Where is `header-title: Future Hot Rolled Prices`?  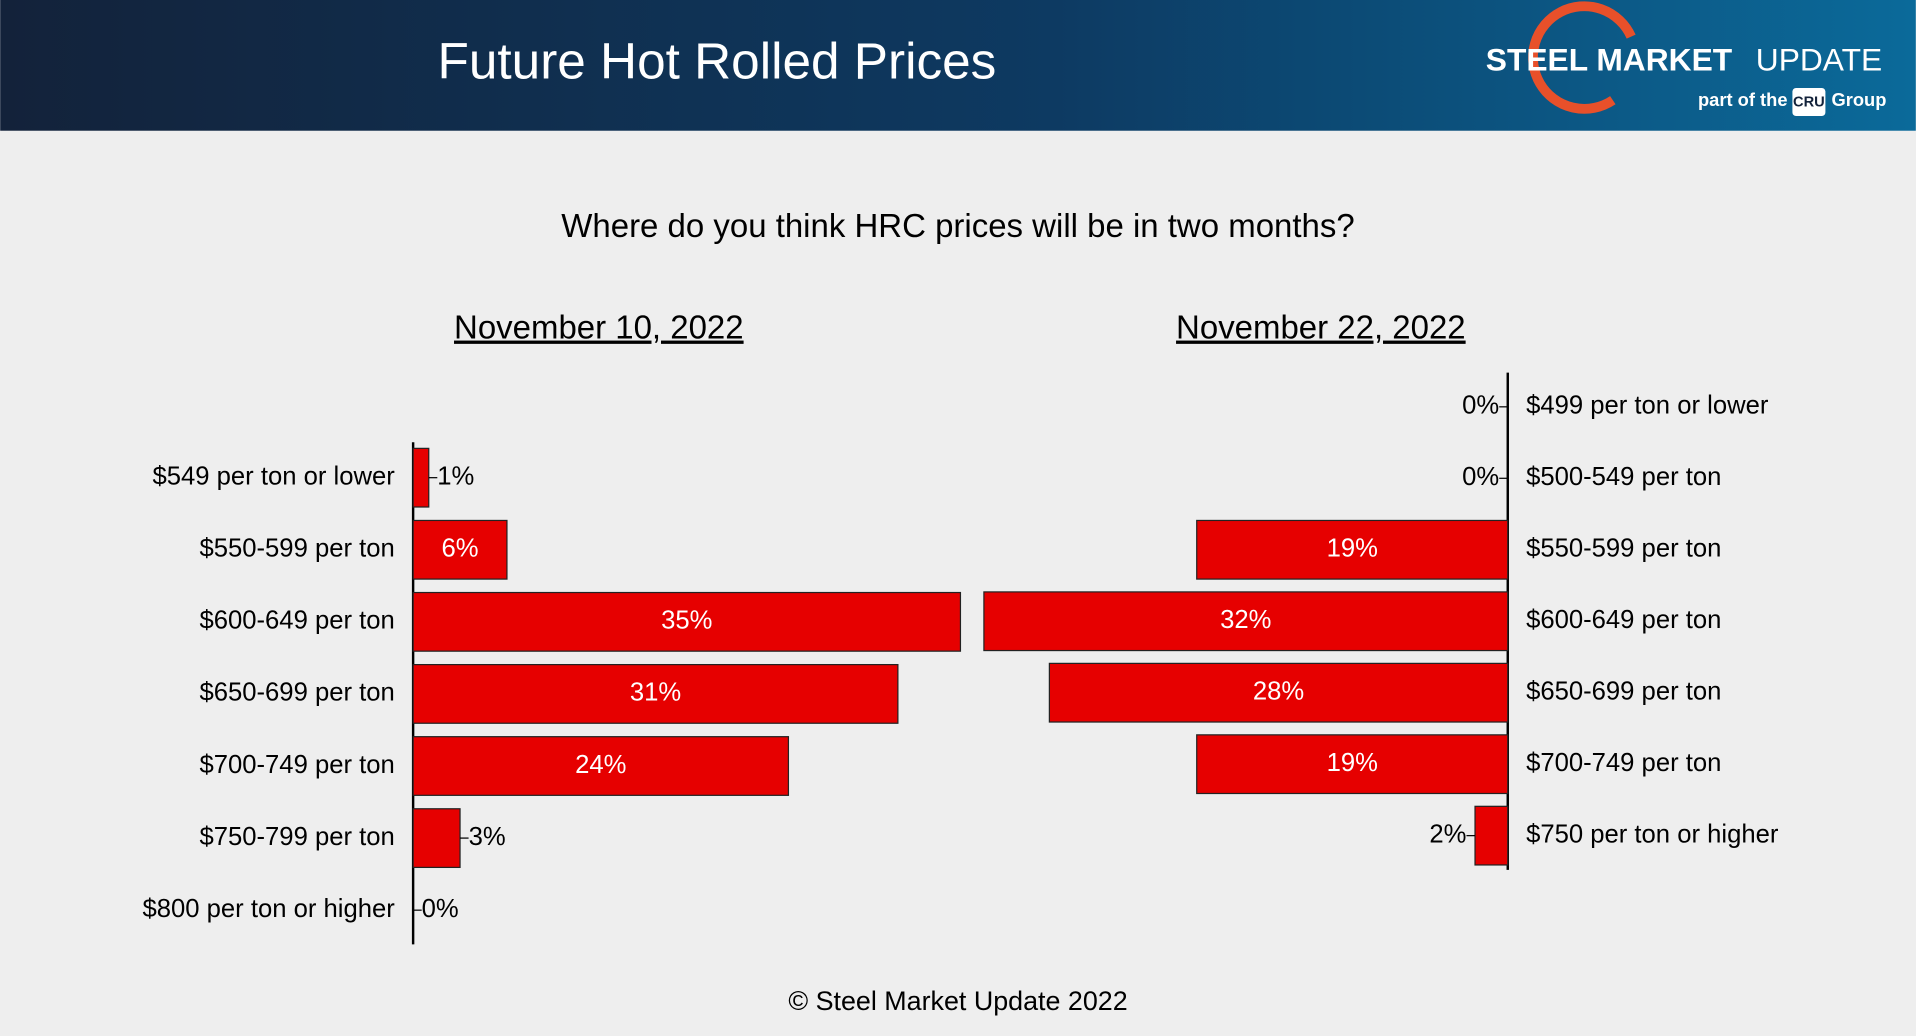
header-title: Future Hot Rolled Prices is located at coordinates (717, 60).